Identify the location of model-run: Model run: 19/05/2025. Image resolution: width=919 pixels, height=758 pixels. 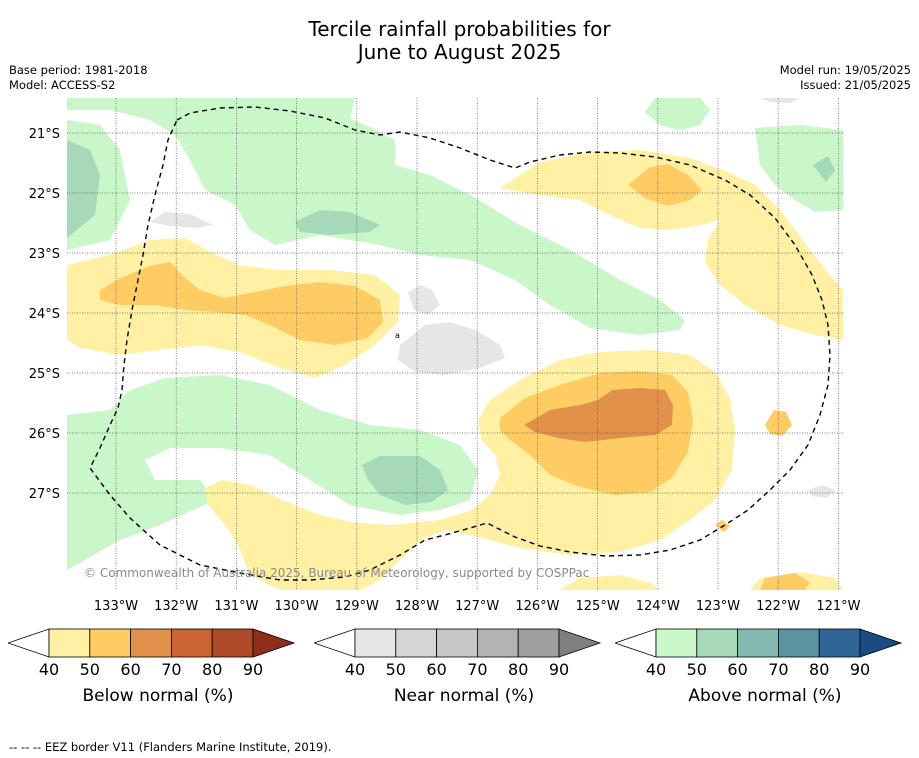
(845, 70).